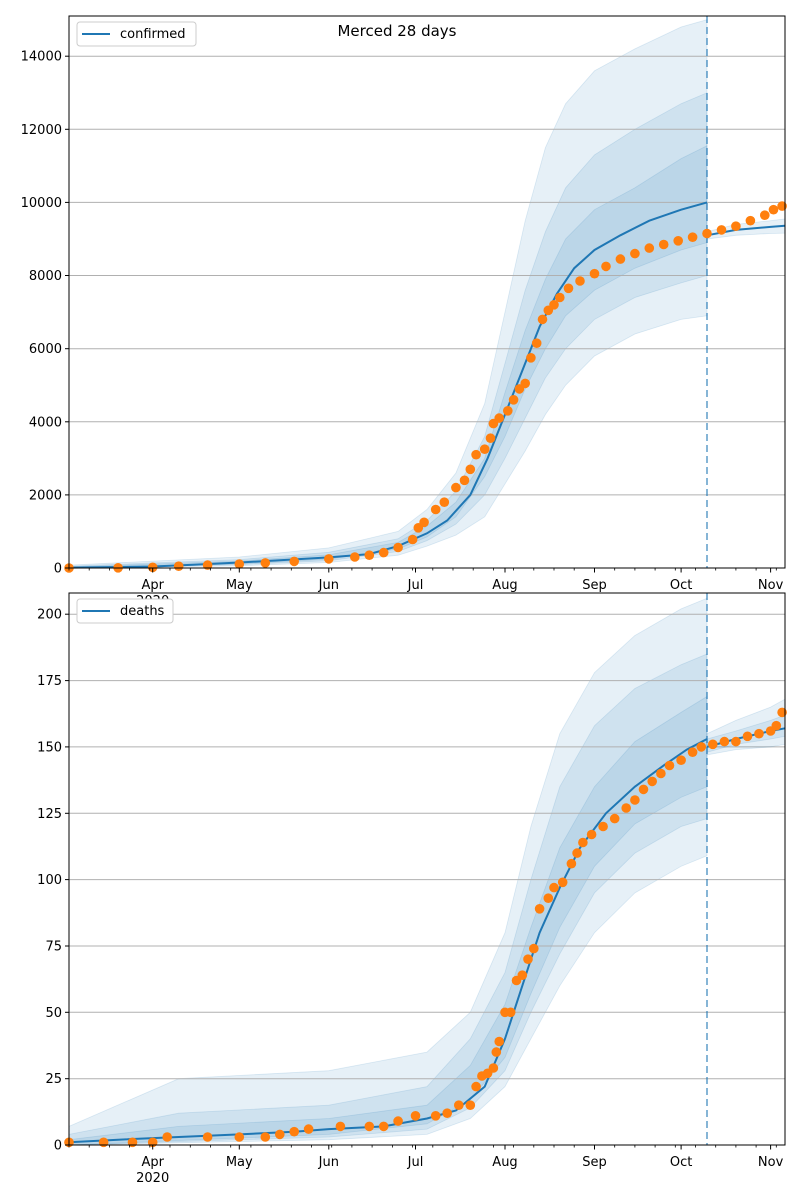 This screenshot has height=1200, width=800. What do you see at coordinates (328, 585) in the screenshot?
I see `confirmed-xtick-label-2: Jun` at bounding box center [328, 585].